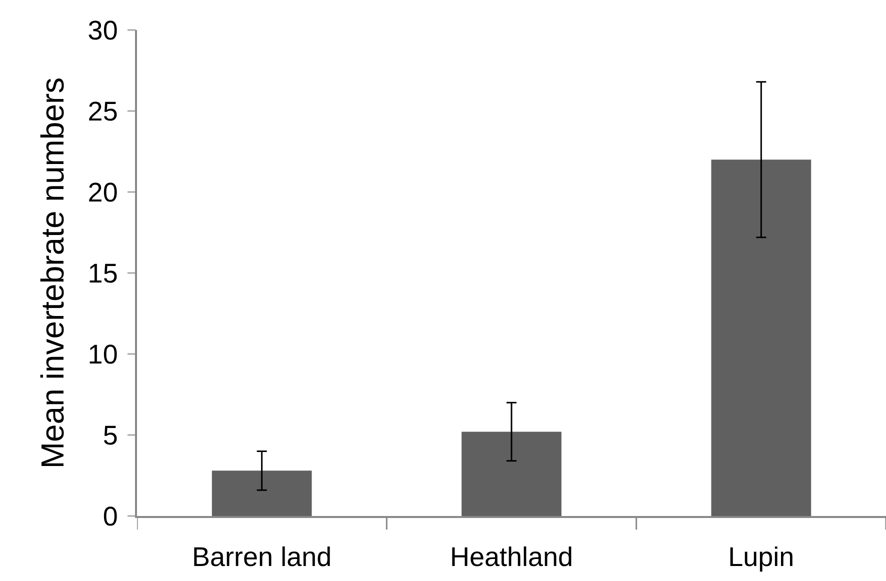  What do you see at coordinates (103, 111) in the screenshot?
I see `y-tick-label: 25` at bounding box center [103, 111].